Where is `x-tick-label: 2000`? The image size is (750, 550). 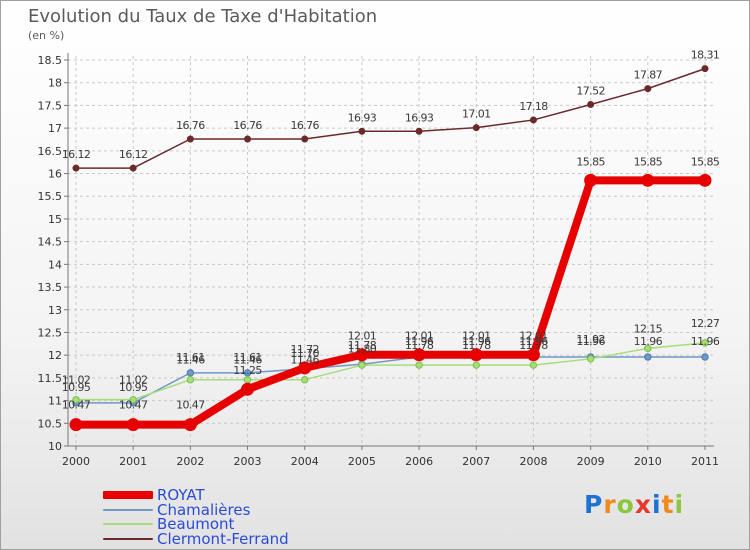 x-tick-label: 2000 is located at coordinates (76, 461).